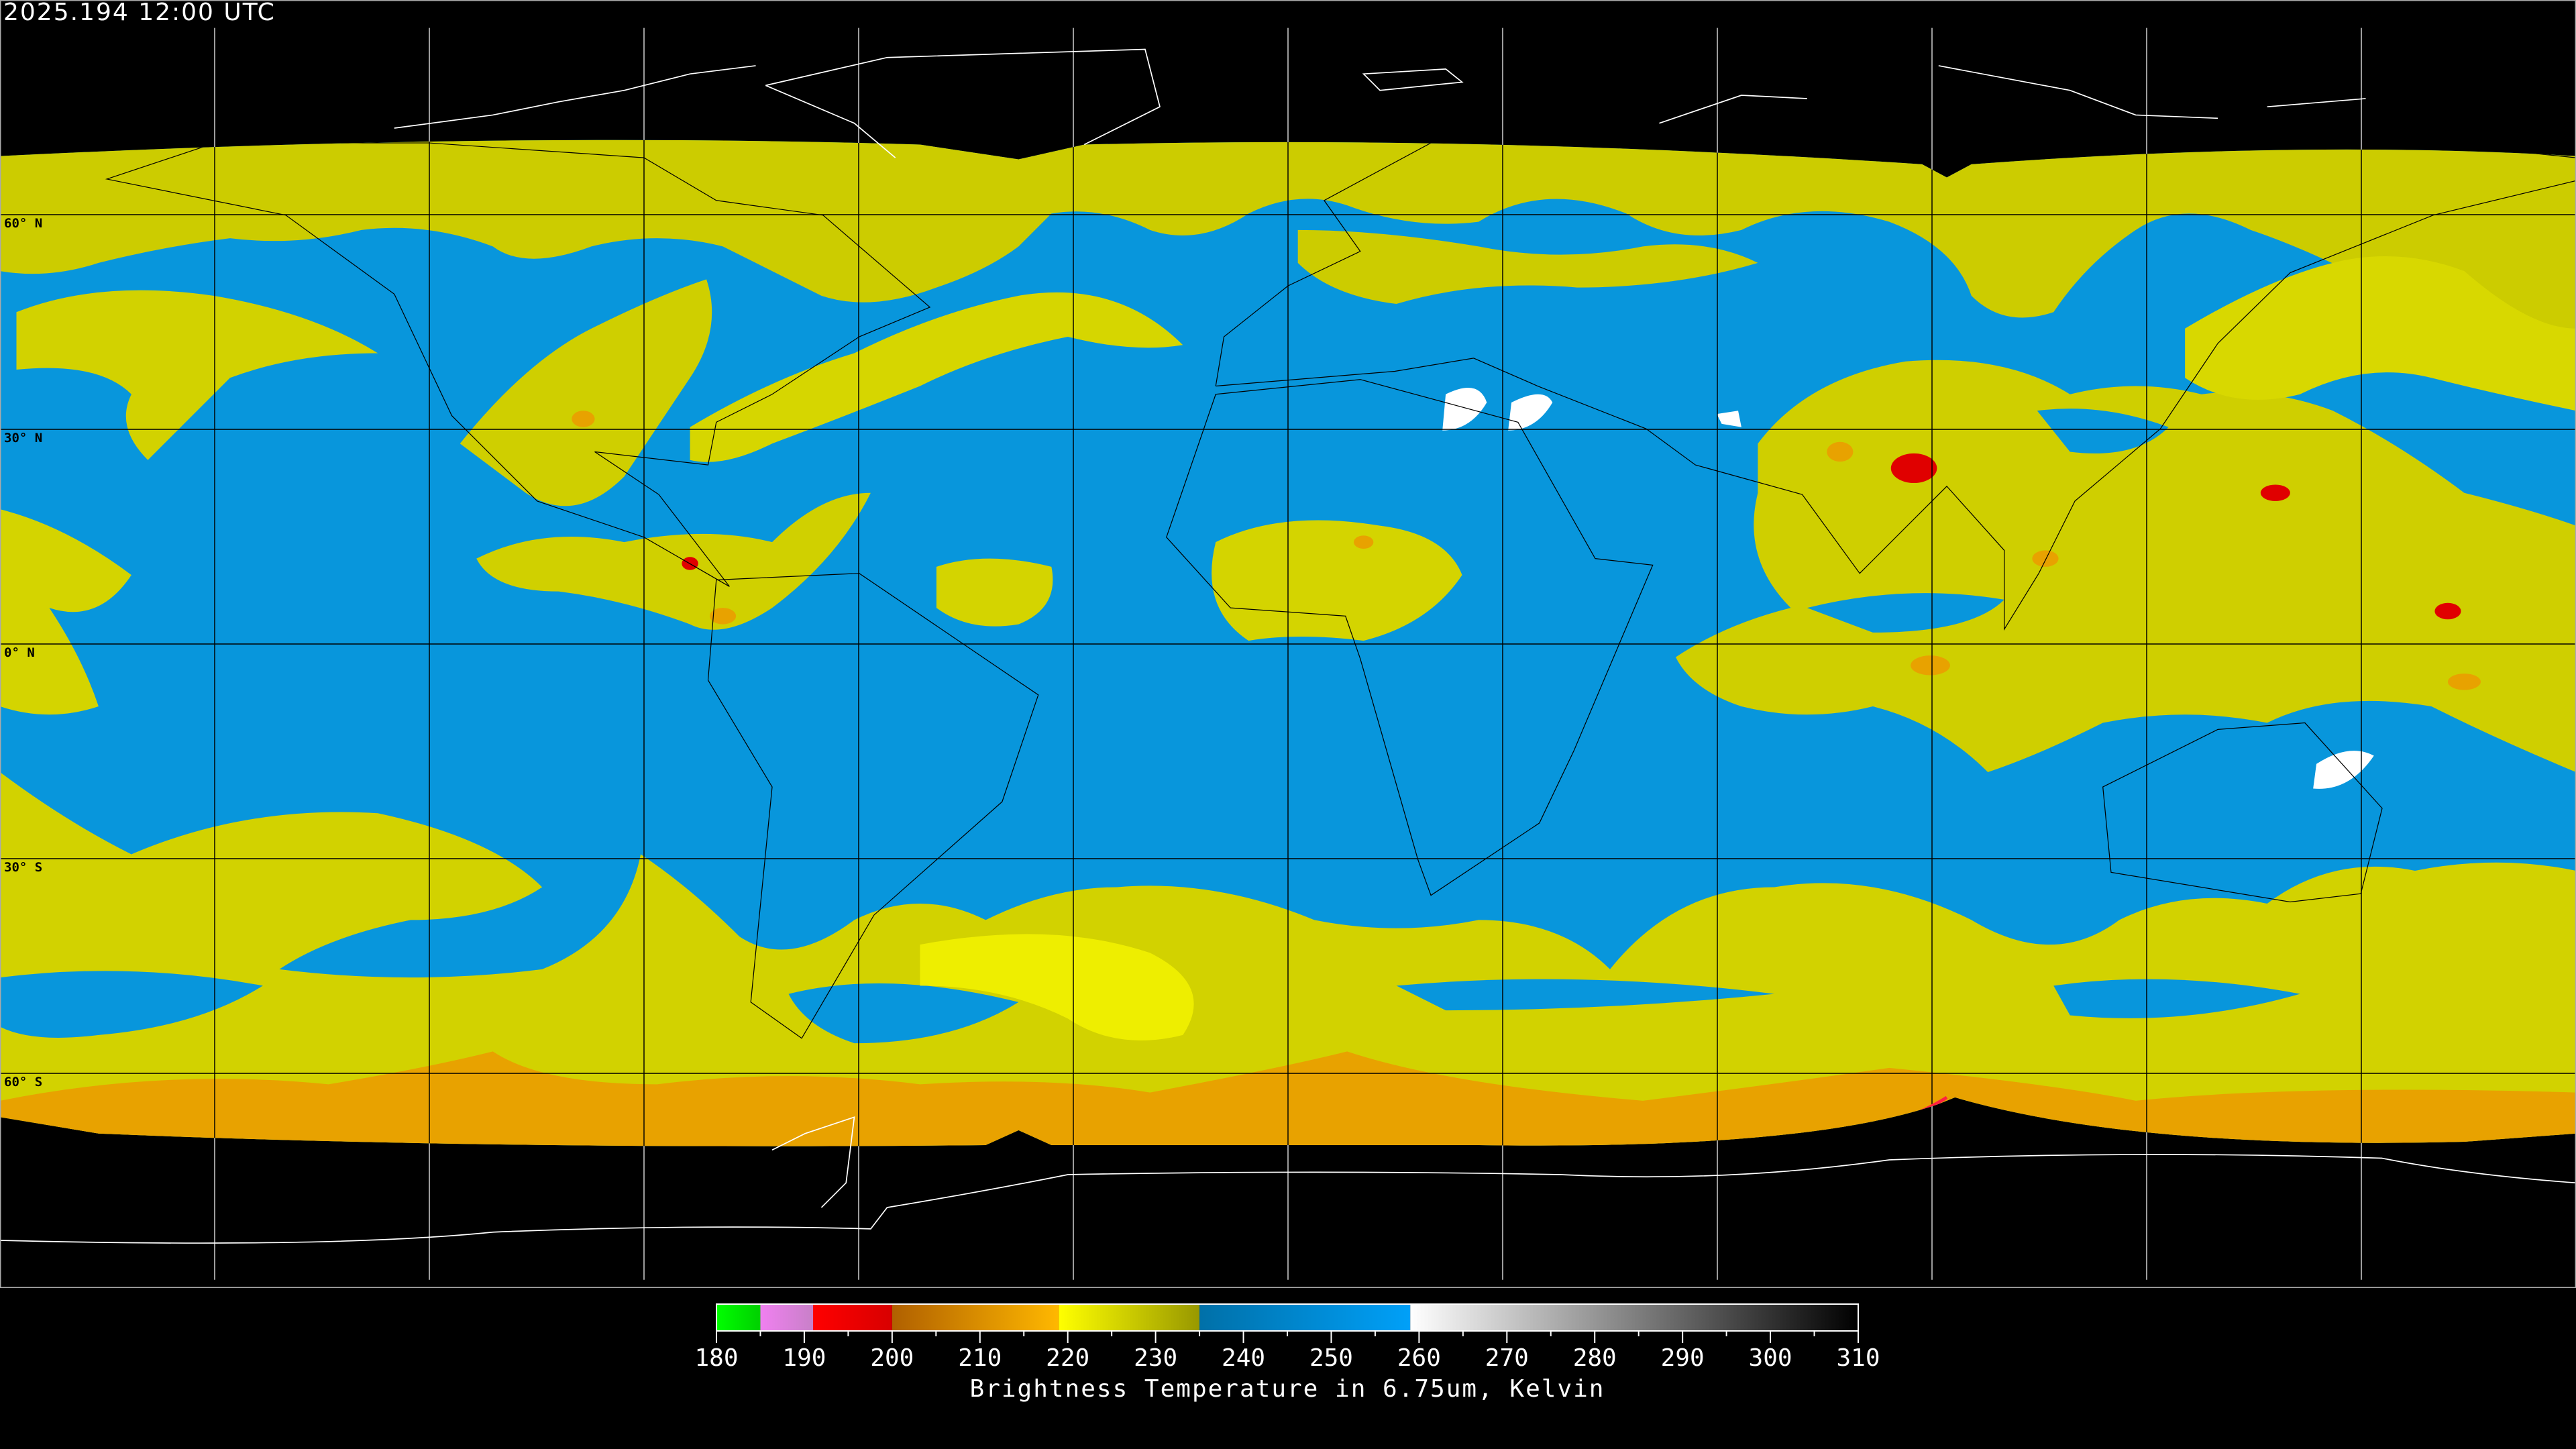 The width and height of the screenshot is (2576, 1449). I want to click on colorbar-tick-label: 230, so click(1155, 1358).